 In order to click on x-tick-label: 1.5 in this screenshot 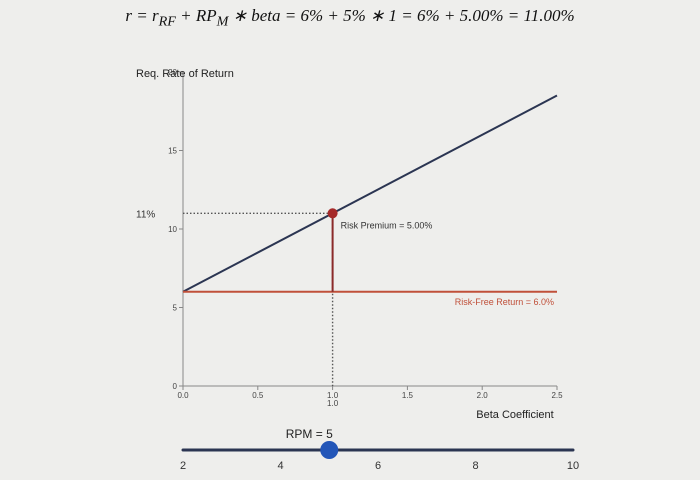, I will do `click(408, 395)`.